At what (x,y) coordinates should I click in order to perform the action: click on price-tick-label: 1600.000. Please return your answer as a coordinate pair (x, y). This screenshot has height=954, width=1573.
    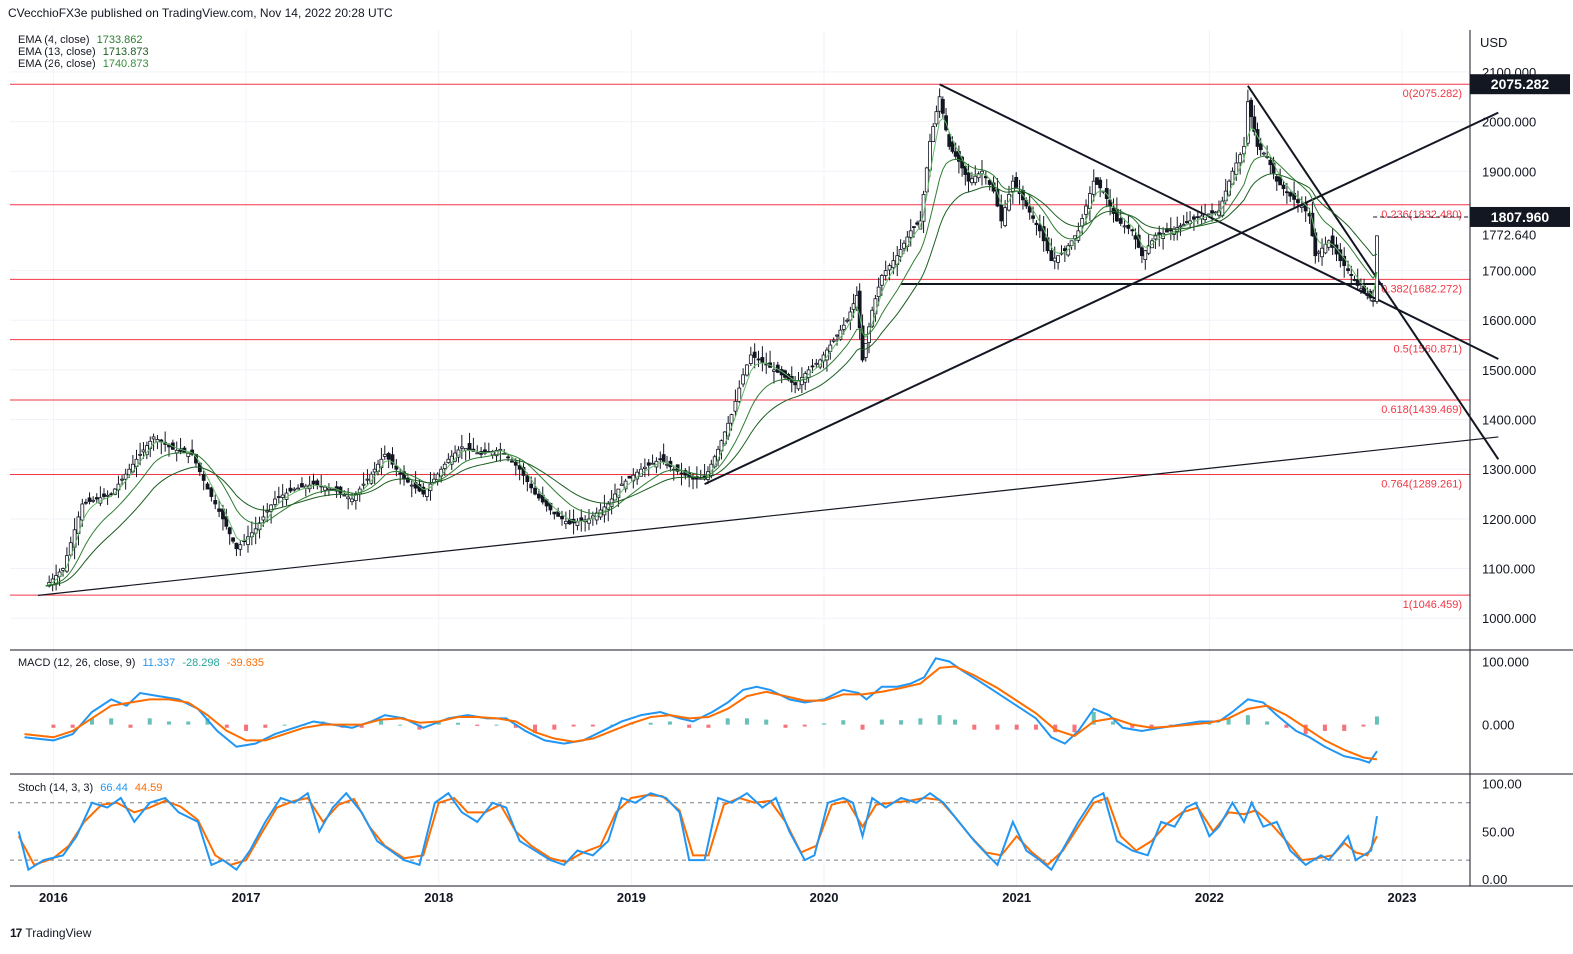
    Looking at the image, I should click on (1509, 320).